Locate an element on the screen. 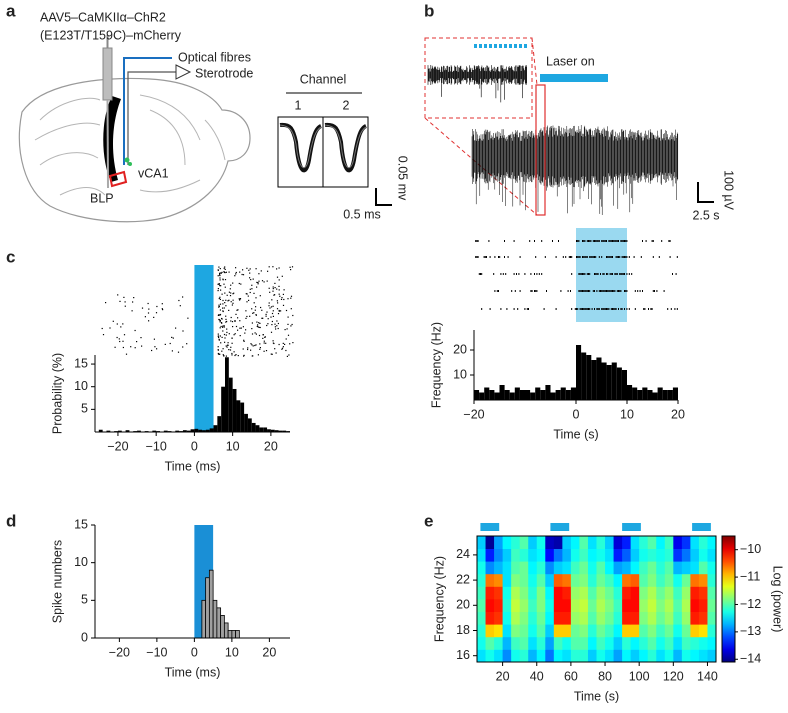 Image resolution: width=788 pixels, height=713 pixels. virus-label: AAV5–CaMKIIα–ChR2 is located at coordinates (103, 17).